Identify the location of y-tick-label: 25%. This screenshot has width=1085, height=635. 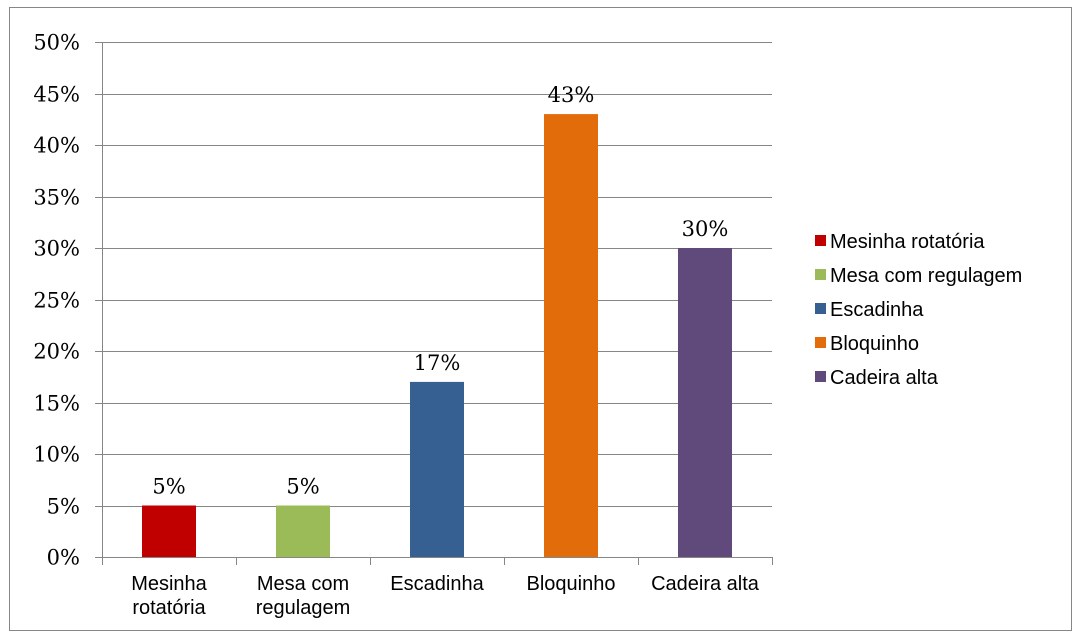
(56, 301).